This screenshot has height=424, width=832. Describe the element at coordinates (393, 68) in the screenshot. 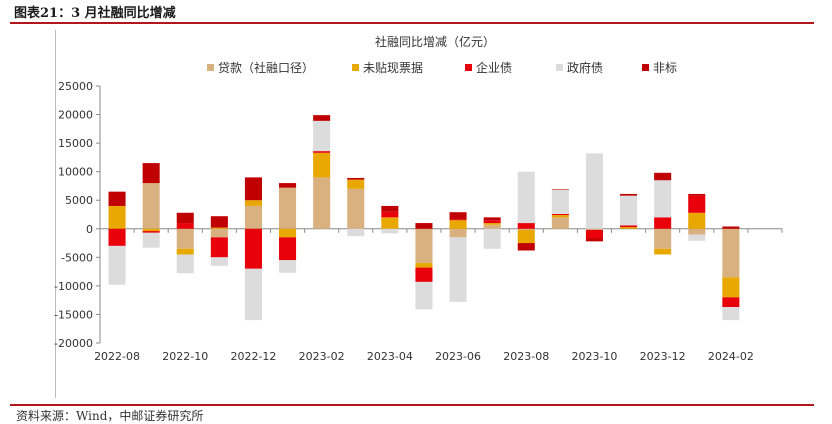

I see `legend-label: 未贴现票据` at that location.